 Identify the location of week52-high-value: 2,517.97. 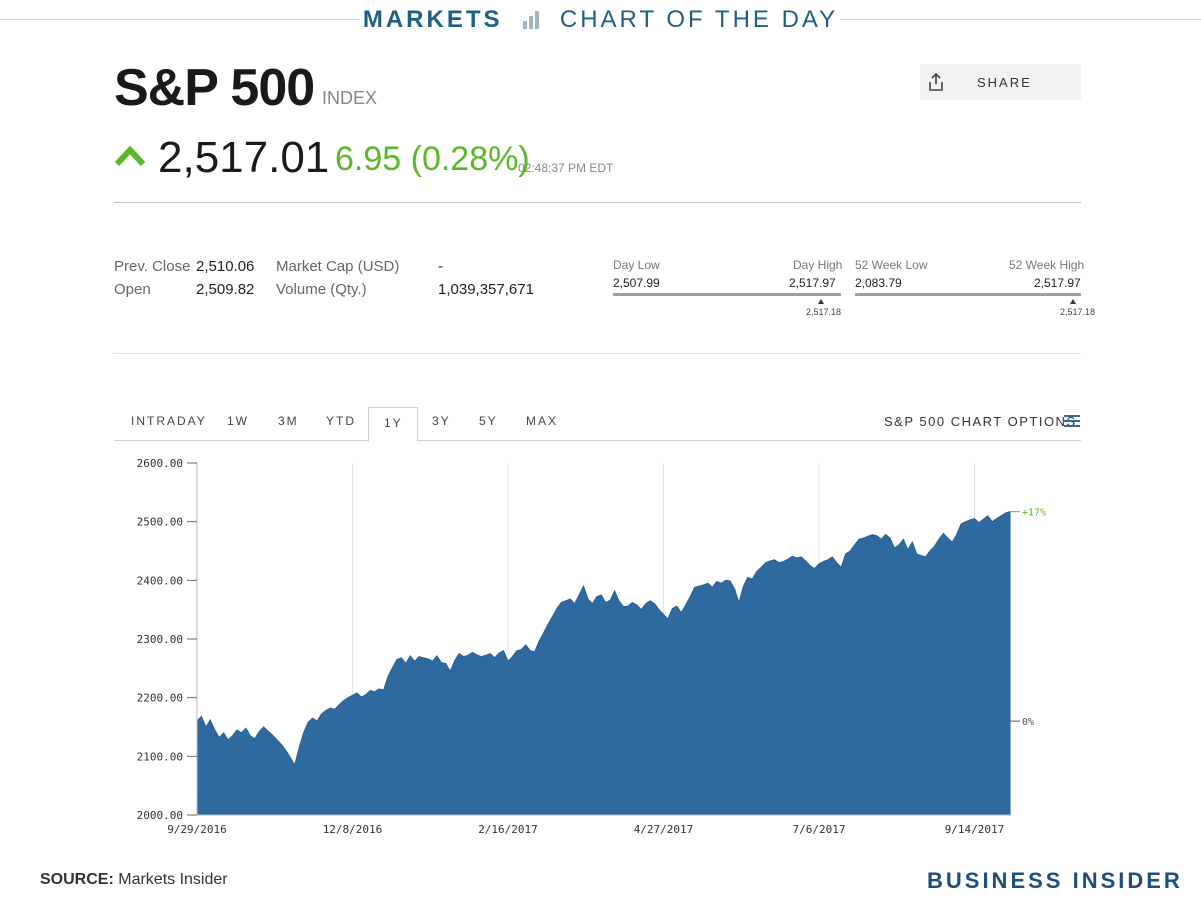
(1057, 283).